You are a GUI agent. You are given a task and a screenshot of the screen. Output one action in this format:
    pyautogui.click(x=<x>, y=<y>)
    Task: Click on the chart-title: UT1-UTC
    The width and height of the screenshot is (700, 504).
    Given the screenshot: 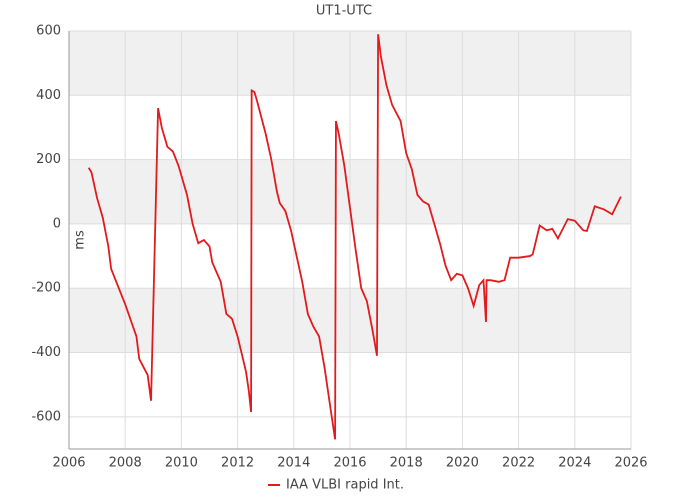 What is the action you would take?
    pyautogui.click(x=344, y=11)
    